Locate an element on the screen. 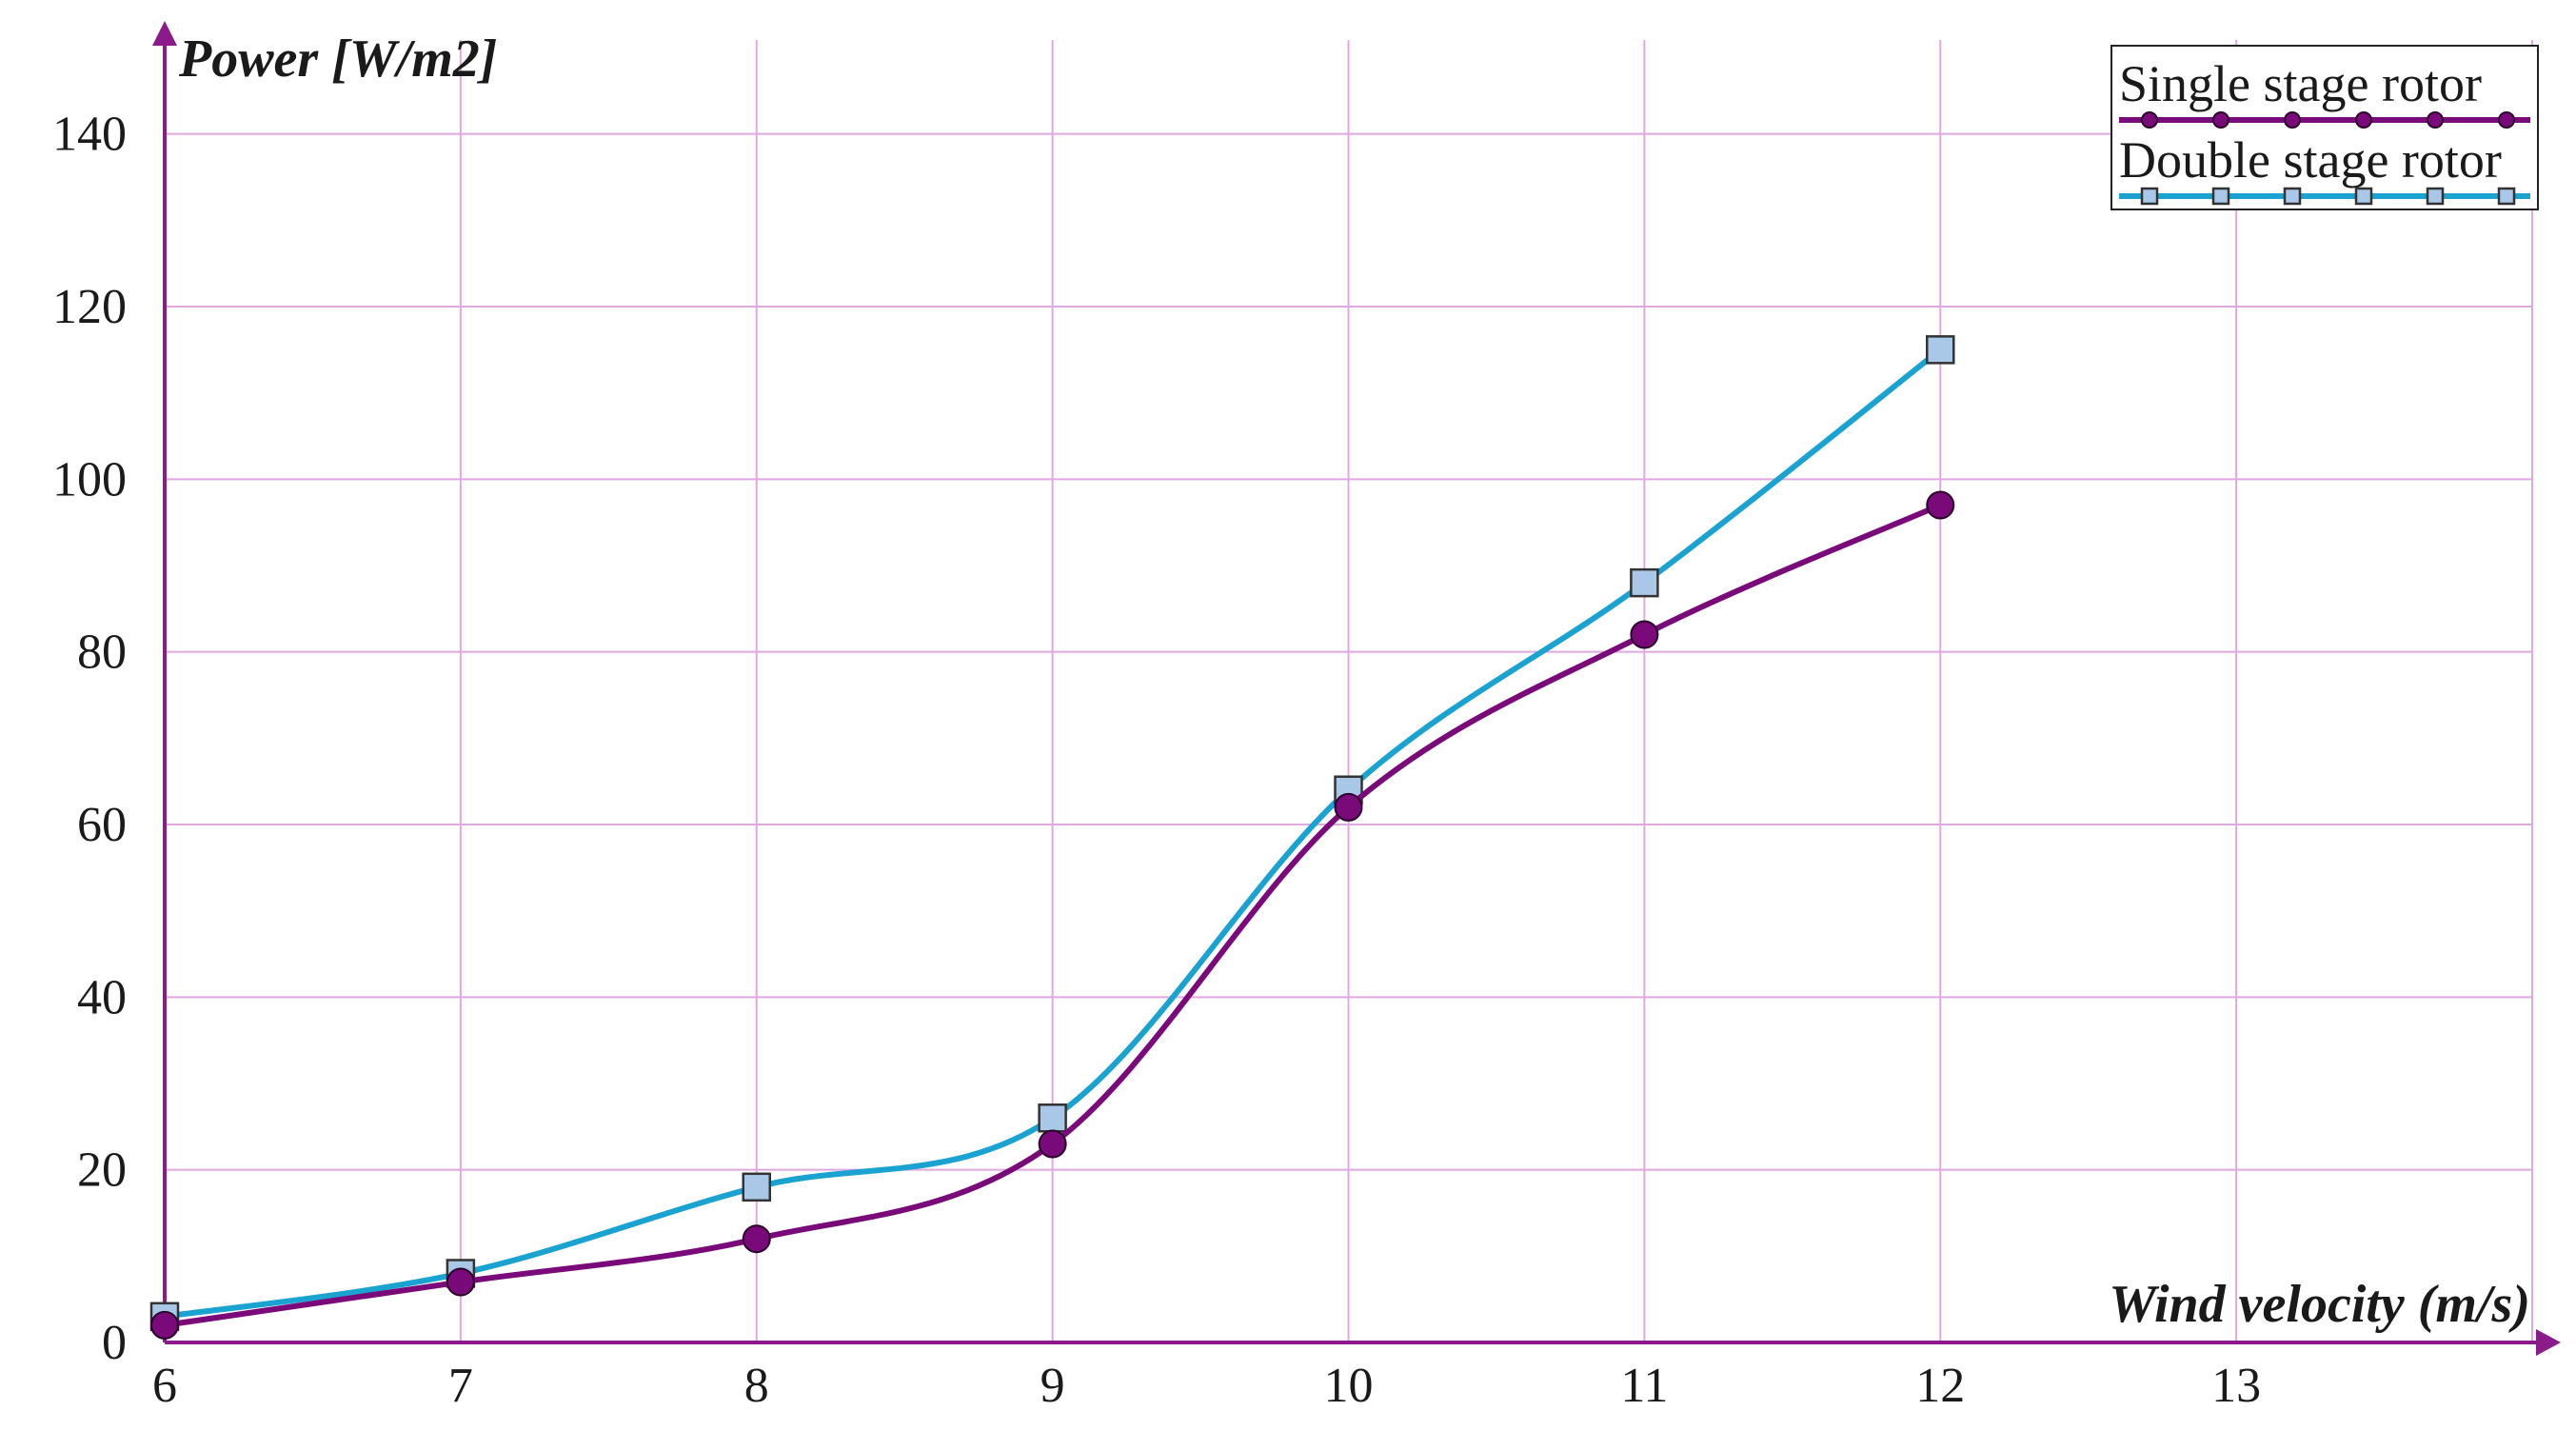  y-axis-arrow is located at coordinates (164, 33).